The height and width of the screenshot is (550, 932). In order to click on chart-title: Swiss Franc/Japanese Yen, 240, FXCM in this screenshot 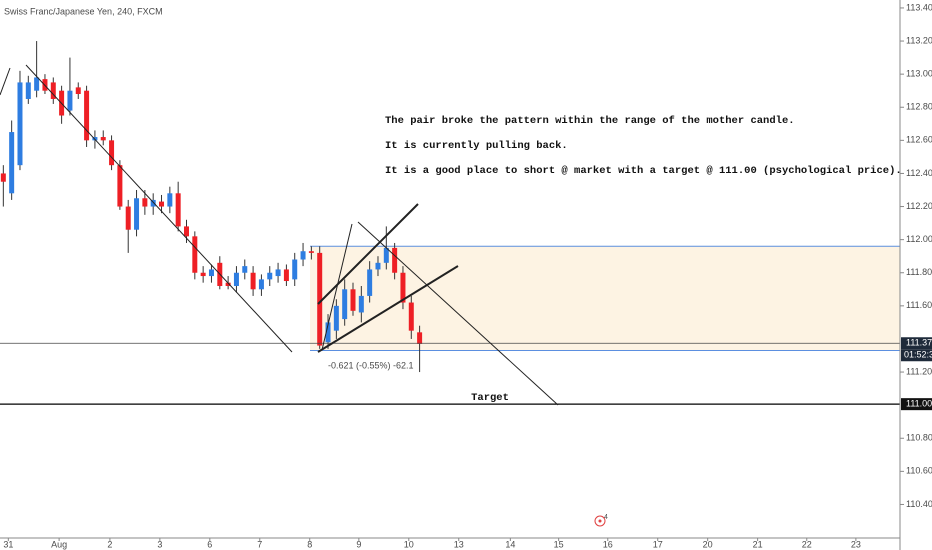, I will do `click(83, 11)`.